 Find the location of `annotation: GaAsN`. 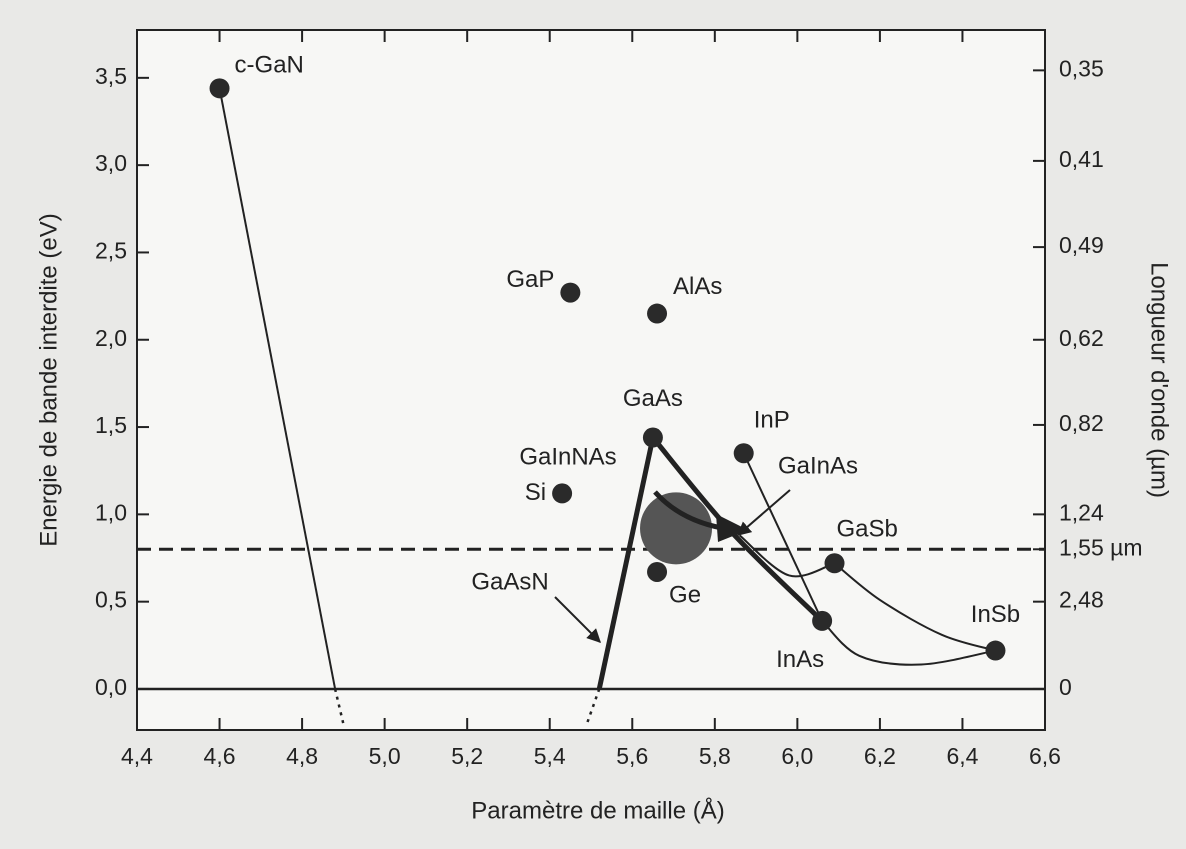

annotation: GaAsN is located at coordinates (509, 581).